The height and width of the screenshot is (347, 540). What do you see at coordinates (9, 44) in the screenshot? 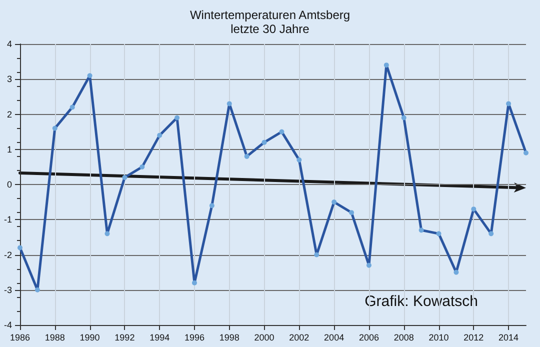
I see `y-tick-label: 4` at bounding box center [9, 44].